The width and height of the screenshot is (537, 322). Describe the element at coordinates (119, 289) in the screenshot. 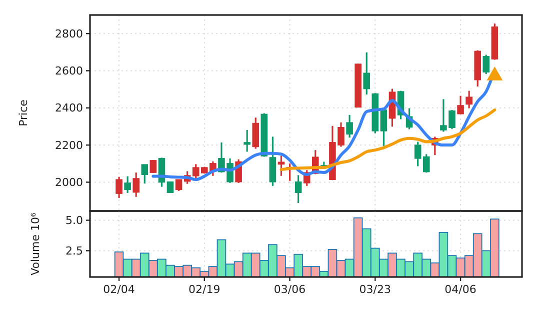

I see `x-tick-label: 02/04` at that location.